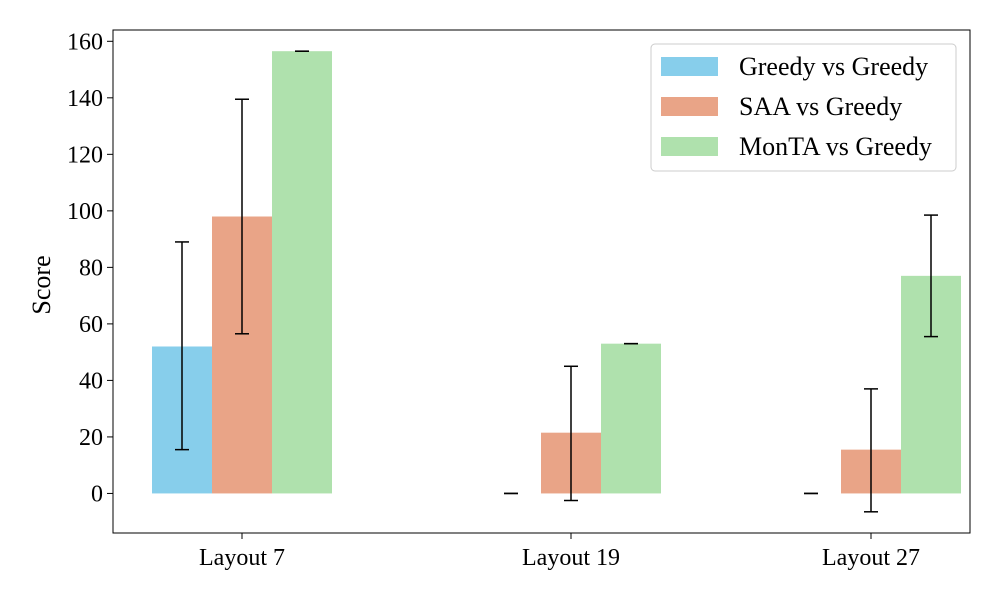  I want to click on y-axis-label: Score, so click(41, 284).